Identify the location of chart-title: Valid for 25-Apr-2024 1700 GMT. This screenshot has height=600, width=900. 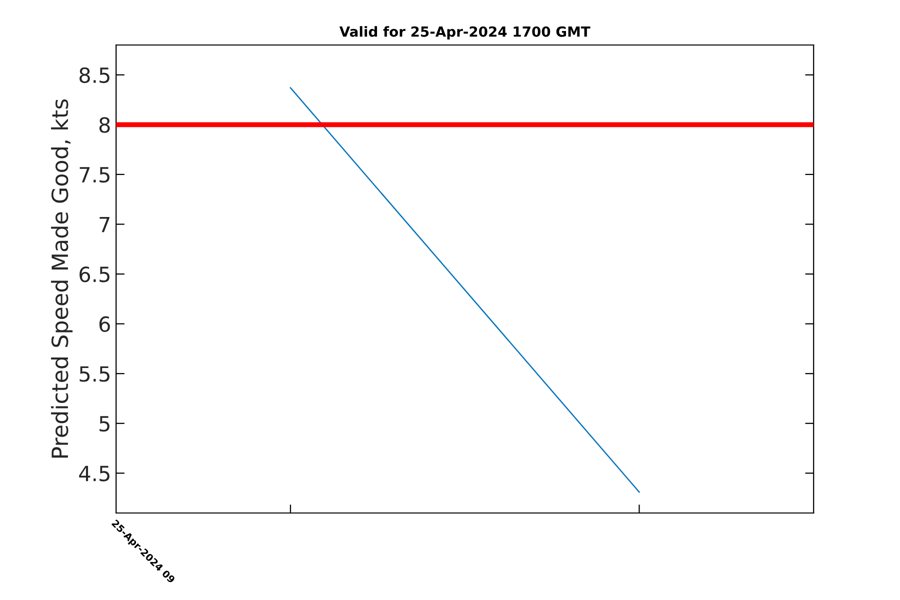
(464, 33).